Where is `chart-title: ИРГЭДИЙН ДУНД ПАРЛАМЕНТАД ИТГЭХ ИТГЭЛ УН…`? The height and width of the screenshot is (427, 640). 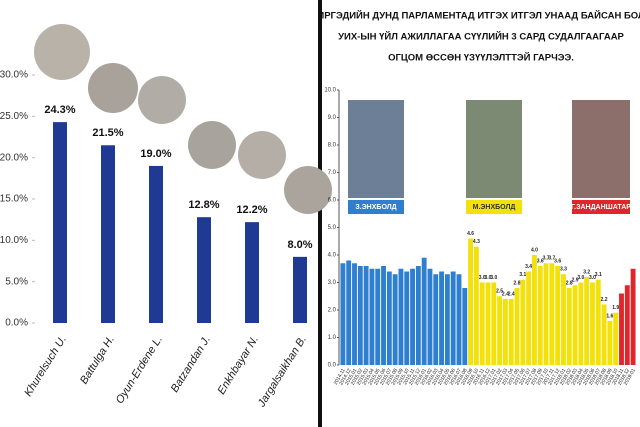
chart-title: ИРГЭДИЙН ДУНД ПАРЛАМЕНТАД ИТГЭХ ИТГЭЛ УН… is located at coordinates (478, 16).